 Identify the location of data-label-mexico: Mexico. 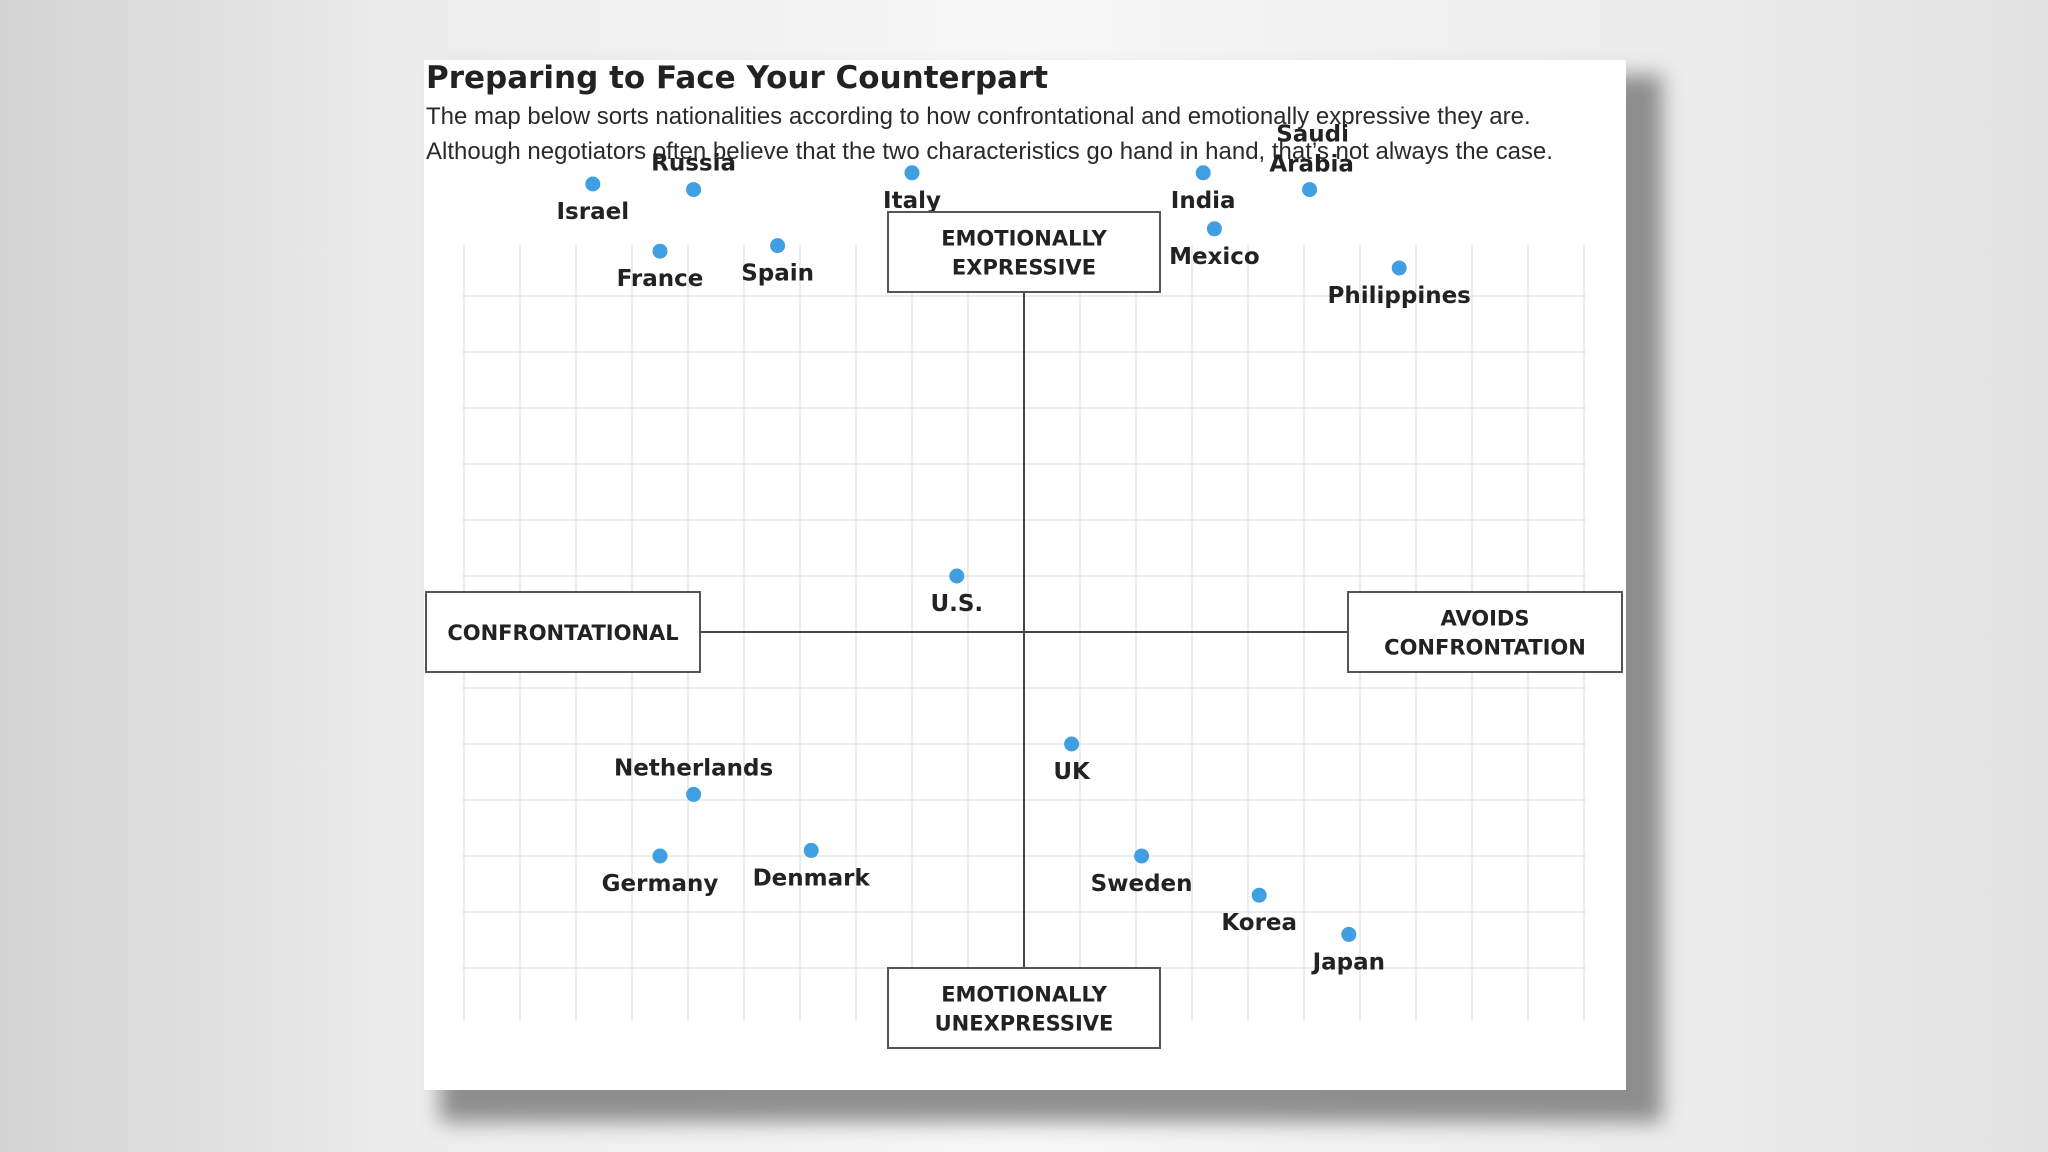
(1214, 257).